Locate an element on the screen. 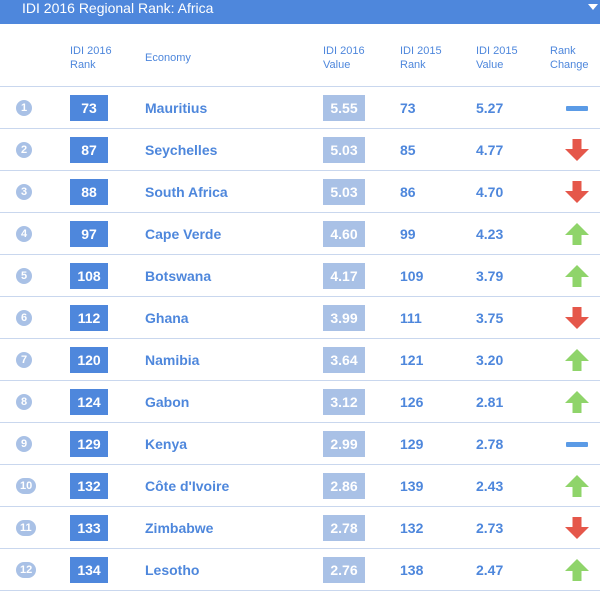 The height and width of the screenshot is (600, 600). position-badge: 2 is located at coordinates (24, 150).